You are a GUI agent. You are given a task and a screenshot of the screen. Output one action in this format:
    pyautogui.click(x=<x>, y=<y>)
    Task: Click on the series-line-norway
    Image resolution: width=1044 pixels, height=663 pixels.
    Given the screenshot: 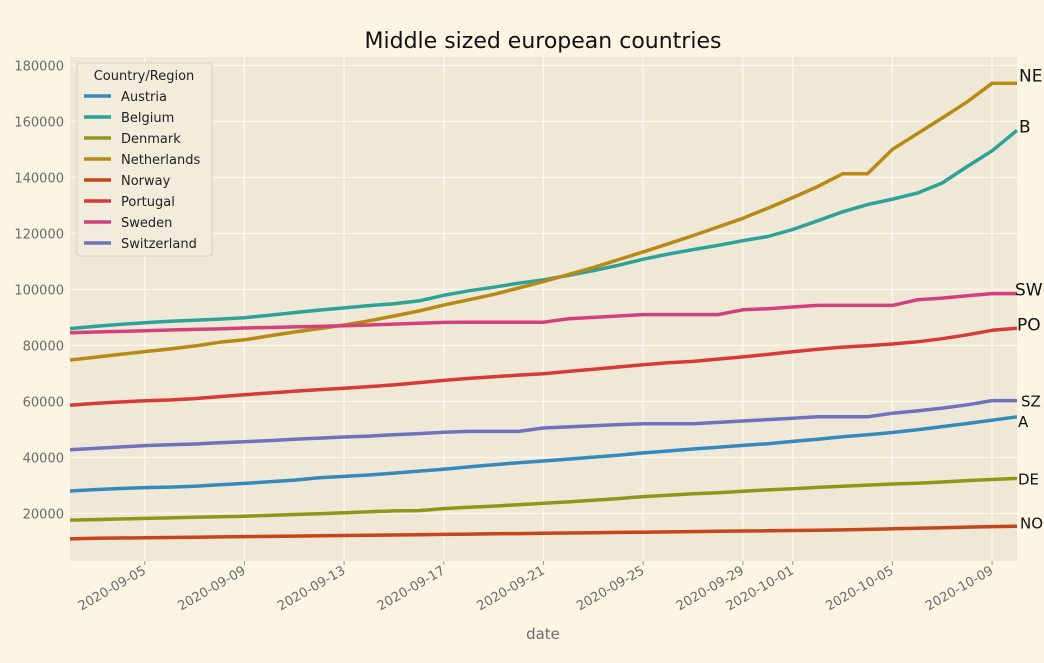 What is the action you would take?
    pyautogui.click(x=543, y=532)
    